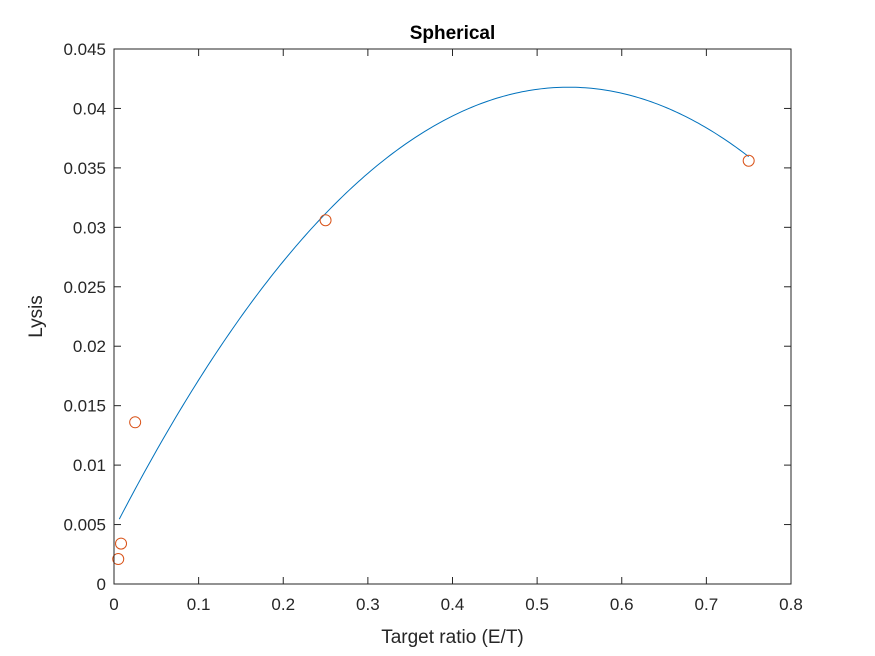 This screenshot has width=875, height=656. What do you see at coordinates (101, 584) in the screenshot?
I see `y-tick-label: 0` at bounding box center [101, 584].